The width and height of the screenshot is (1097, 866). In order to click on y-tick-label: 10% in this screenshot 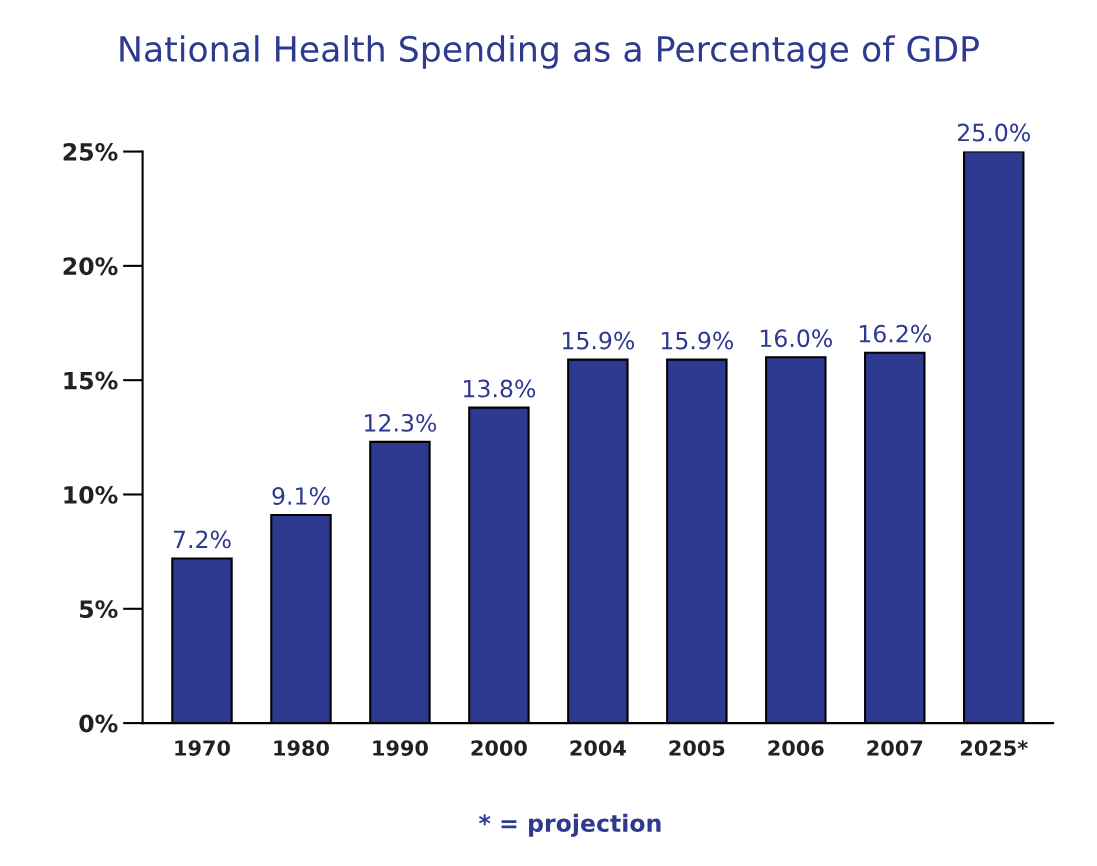, I will do `click(91, 494)`.